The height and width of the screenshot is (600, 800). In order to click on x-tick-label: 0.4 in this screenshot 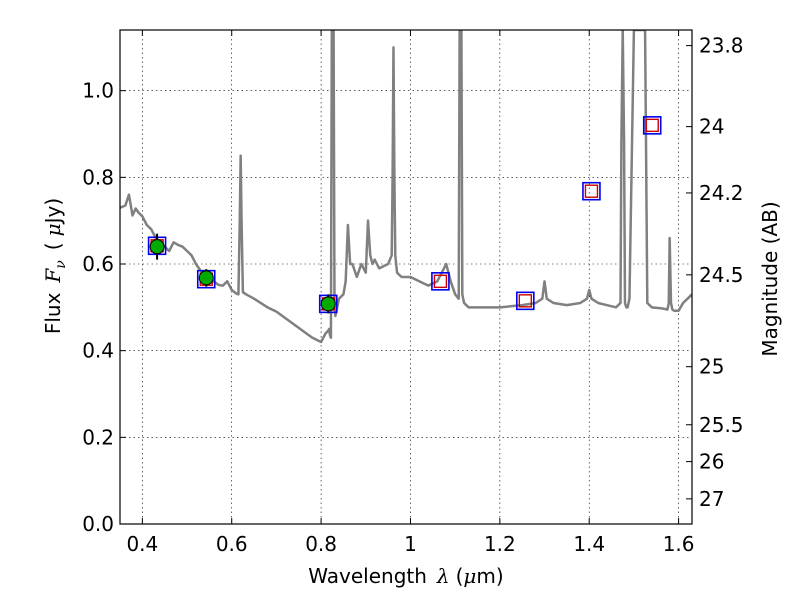, I will do `click(142, 544)`.